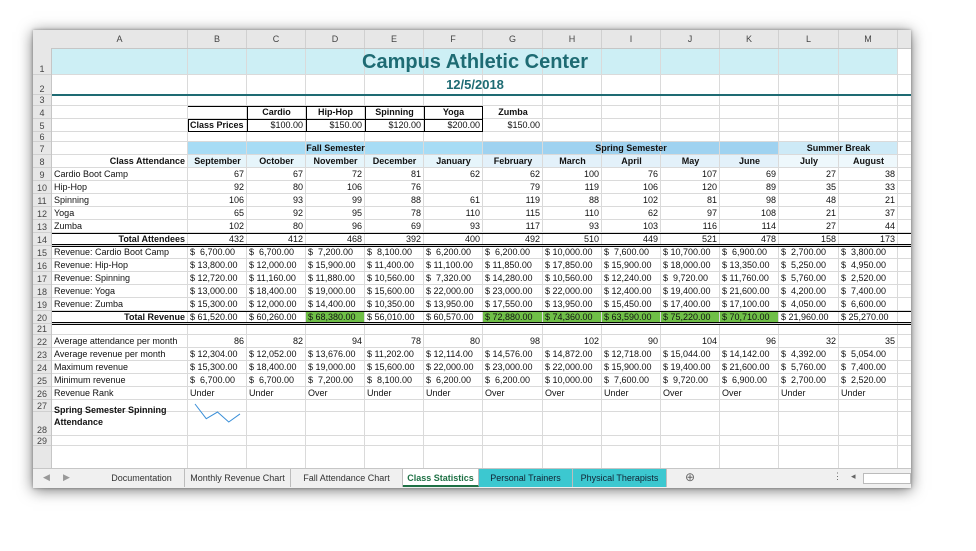  I want to click on row-header-14: 14, so click(42, 239).